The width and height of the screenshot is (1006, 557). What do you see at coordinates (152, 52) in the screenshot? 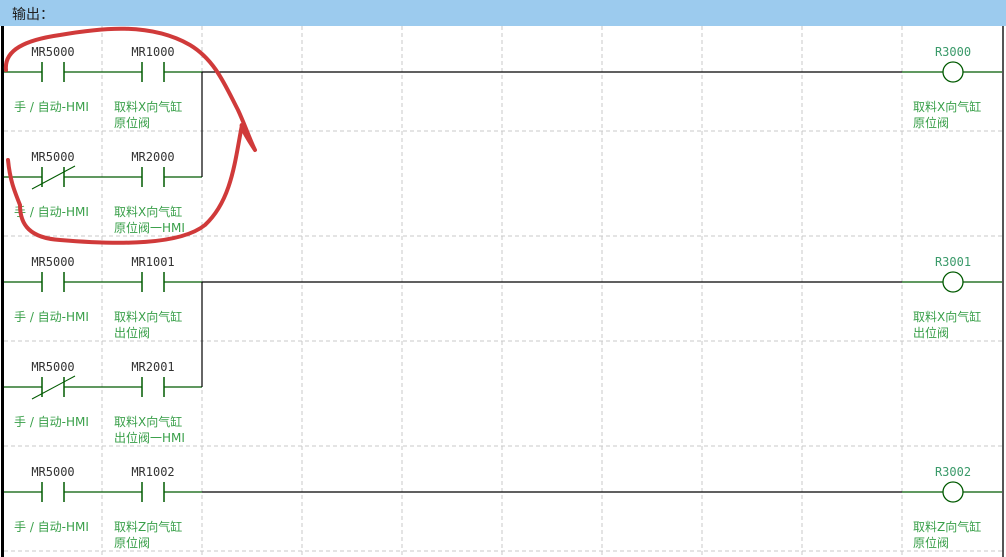
I see `contact-address: MR1000` at bounding box center [152, 52].